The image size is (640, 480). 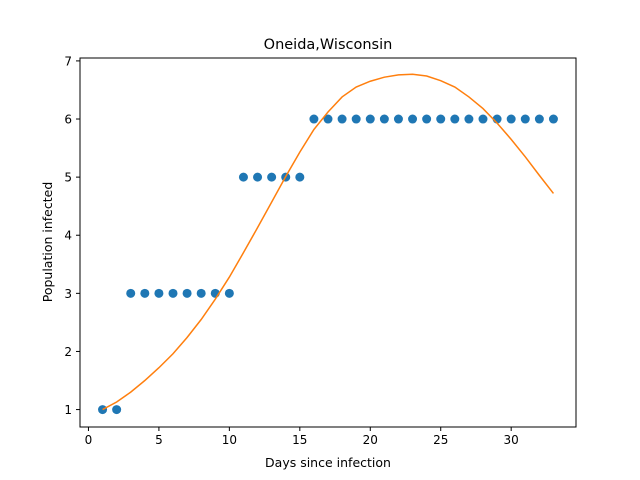 What do you see at coordinates (511, 440) in the screenshot?
I see `x-tick-label: 30` at bounding box center [511, 440].